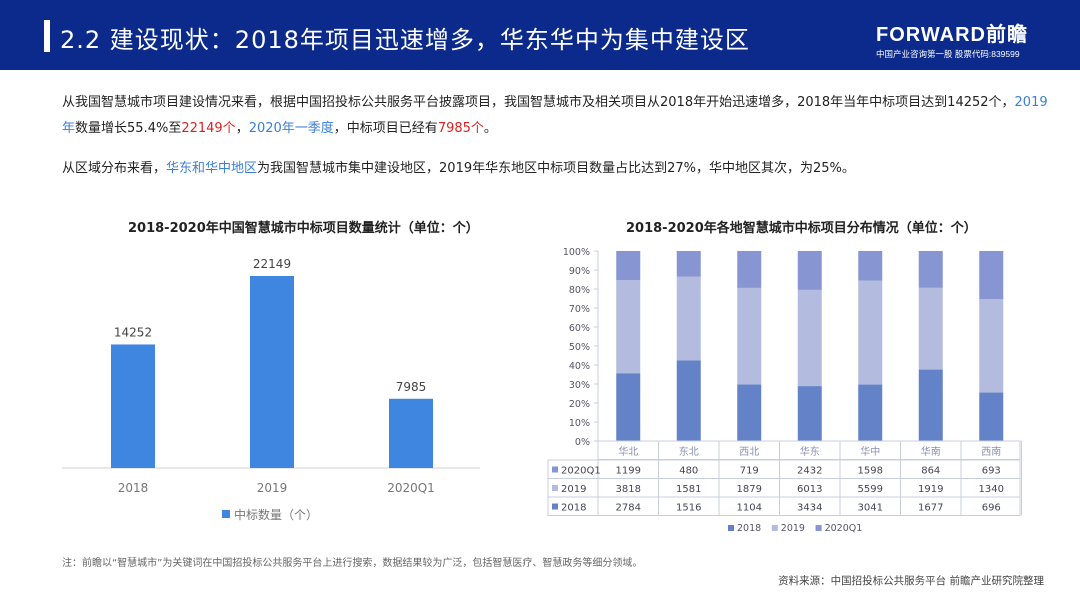  Describe the element at coordinates (930, 489) in the screenshot. I see `table-cell: 1919` at that location.